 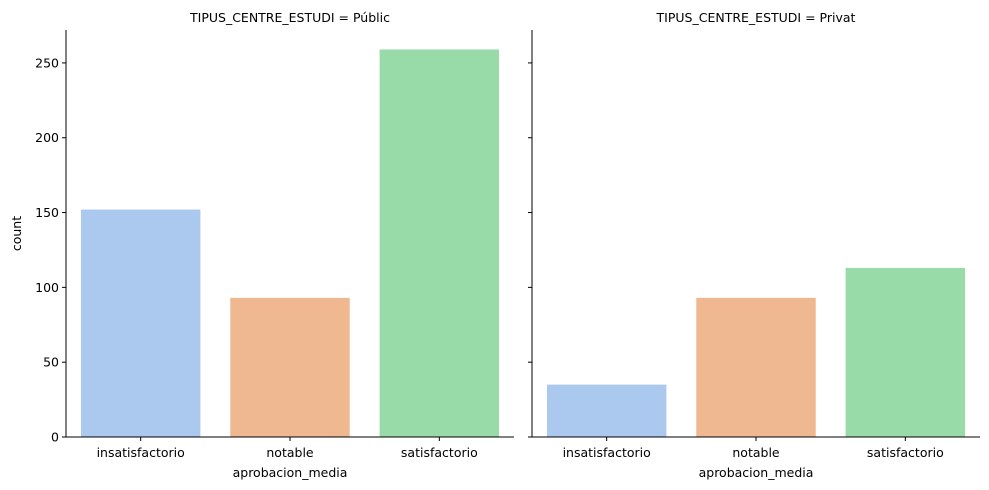 What do you see at coordinates (47, 287) in the screenshot?
I see `y-tick-label: 100` at bounding box center [47, 287].